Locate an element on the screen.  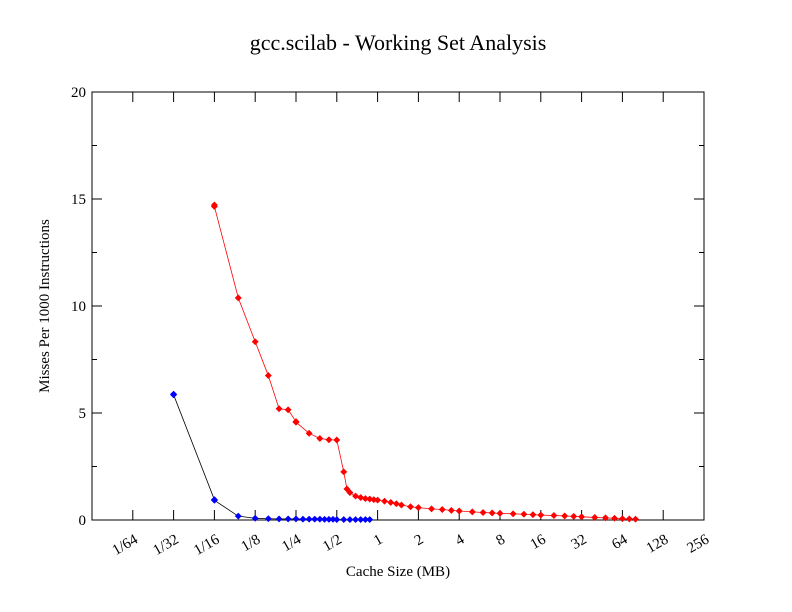
chart-title: gcc.scilab - Working Set Analysis is located at coordinates (398, 42).